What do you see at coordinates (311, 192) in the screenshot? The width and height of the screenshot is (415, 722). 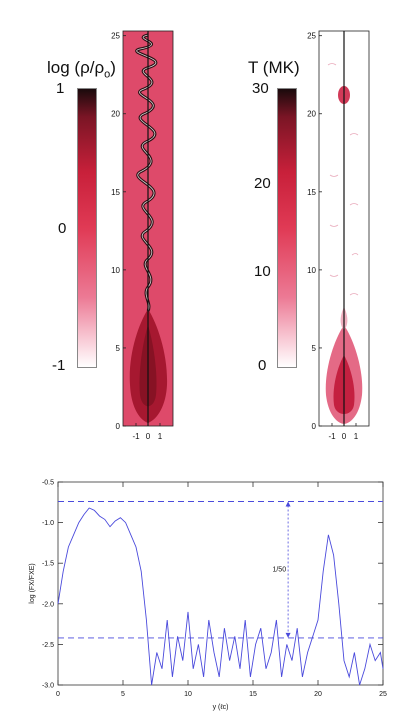 I see `temperature-ytick-label: 15` at bounding box center [311, 192].